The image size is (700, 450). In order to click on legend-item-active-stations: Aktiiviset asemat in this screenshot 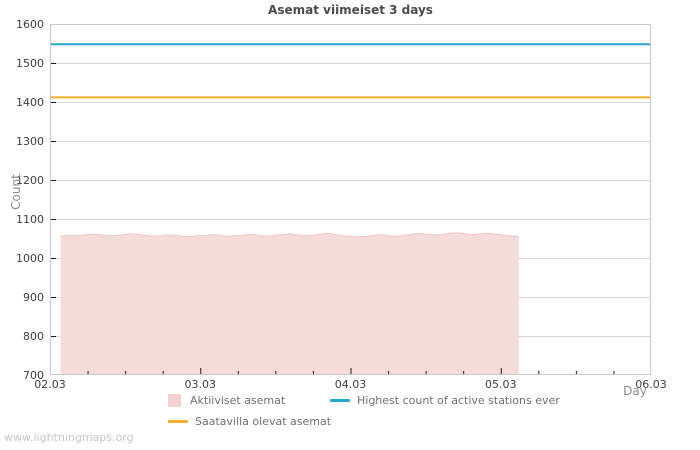, I will do `click(226, 400)`.